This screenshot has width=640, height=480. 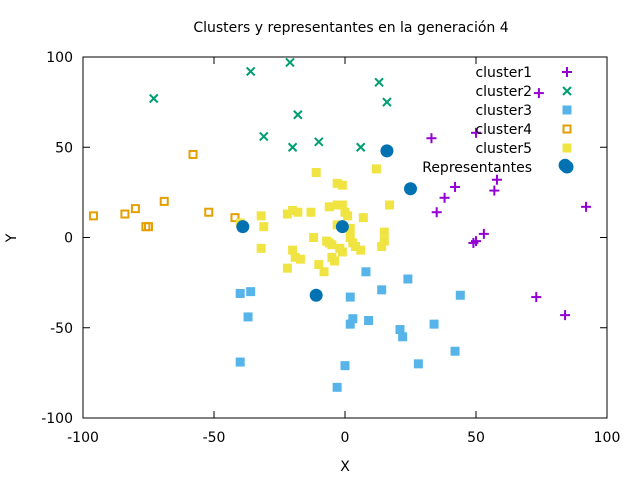 What do you see at coordinates (345, 467) in the screenshot?
I see `x-axis-label: X` at bounding box center [345, 467].